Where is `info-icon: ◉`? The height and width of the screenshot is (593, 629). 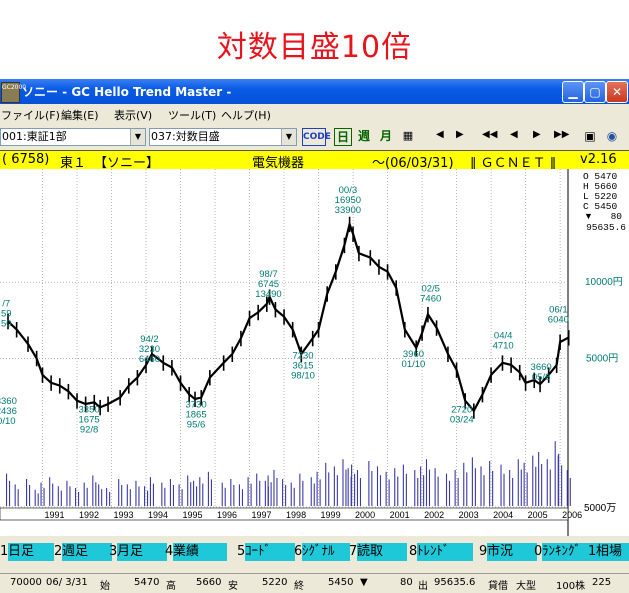
info-icon: ◉ is located at coordinates (612, 136).